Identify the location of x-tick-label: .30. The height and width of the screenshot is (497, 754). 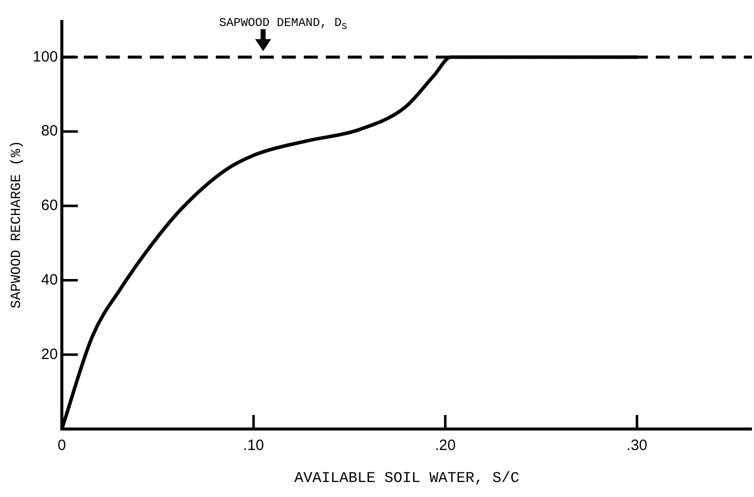
(637, 445).